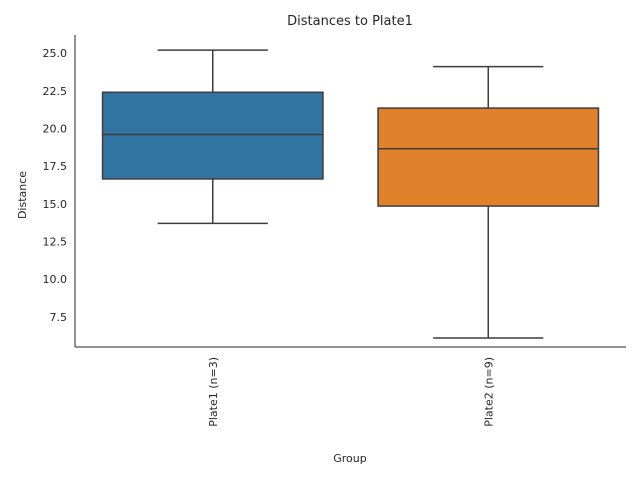  Describe the element at coordinates (488, 392) in the screenshot. I see `x-tick-label: Plate2 (n=9)` at that location.